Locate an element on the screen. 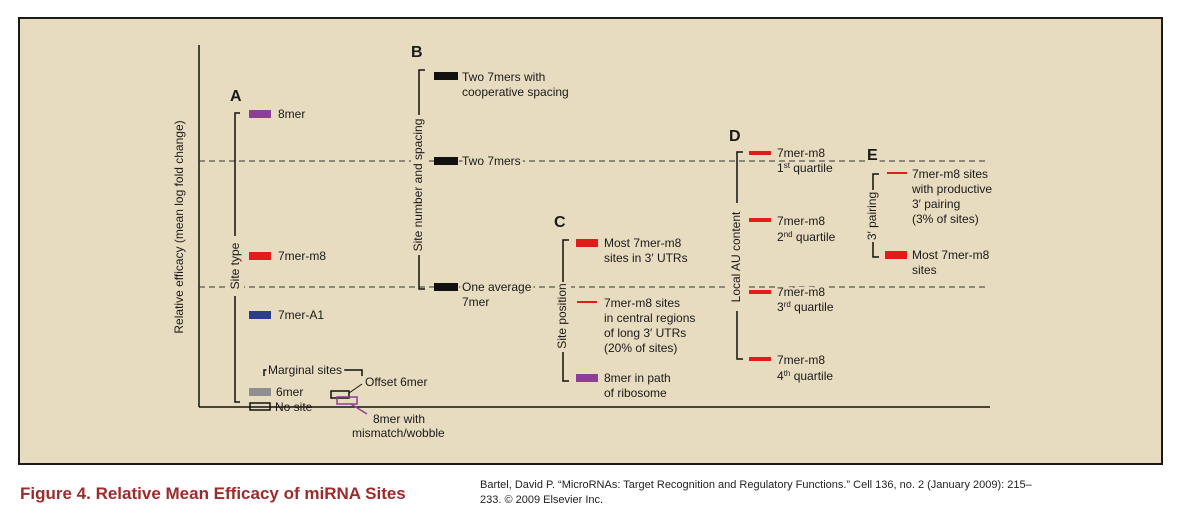 The image size is (1183, 520). panel-b-letter: B is located at coordinates (417, 52).